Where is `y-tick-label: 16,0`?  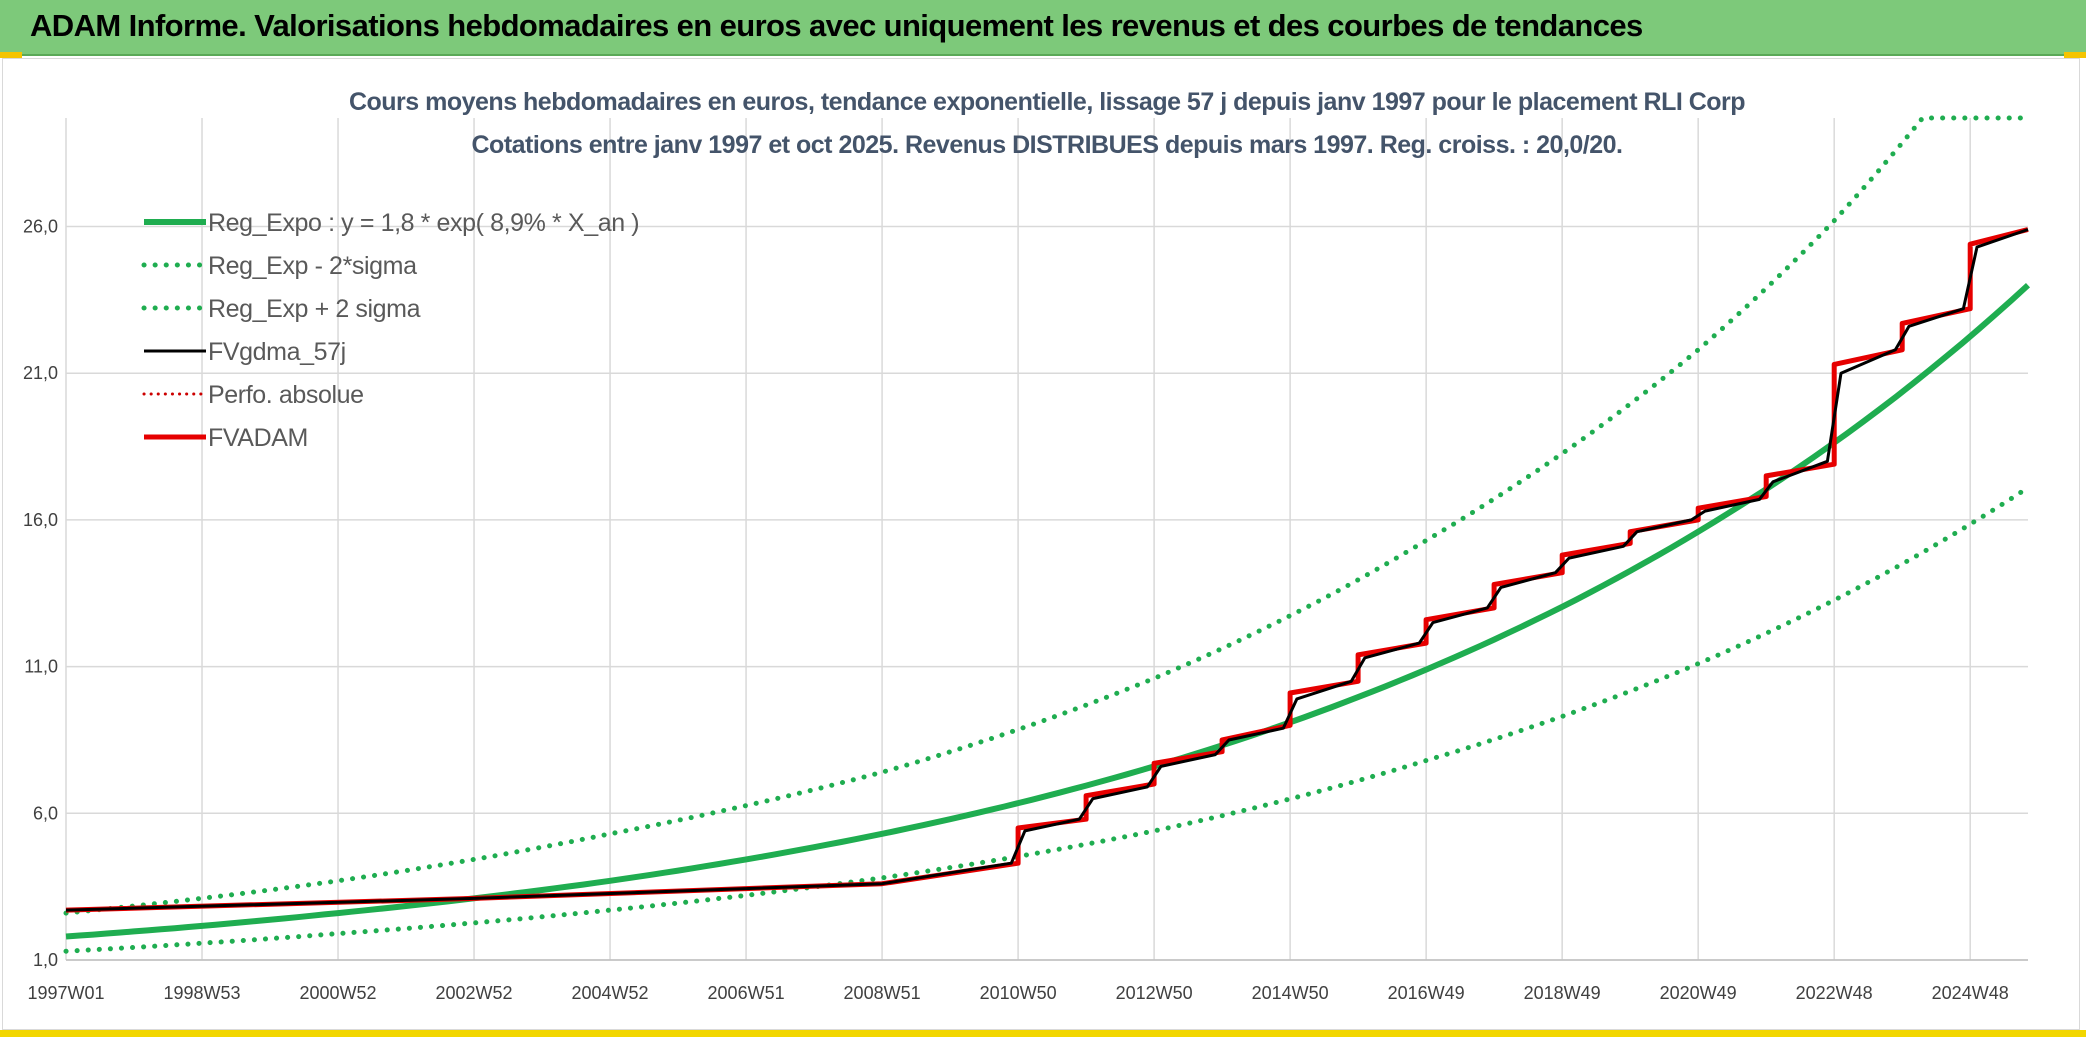 y-tick-label: 16,0 is located at coordinates (40, 520).